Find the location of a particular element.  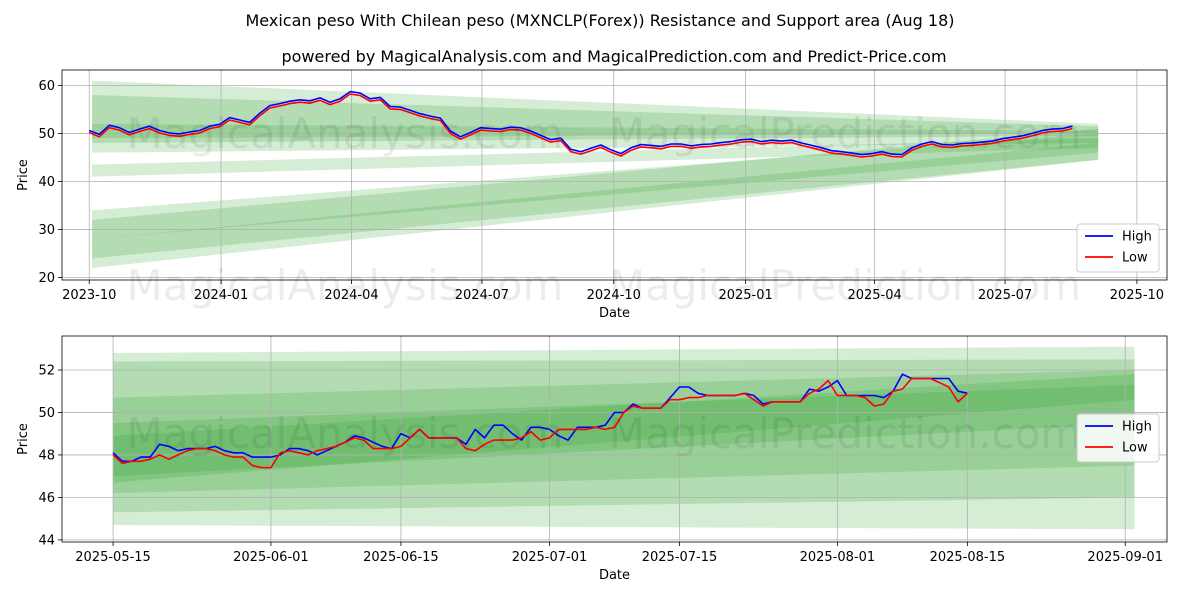

x-tick-label: 2025-06-01 is located at coordinates (271, 557).